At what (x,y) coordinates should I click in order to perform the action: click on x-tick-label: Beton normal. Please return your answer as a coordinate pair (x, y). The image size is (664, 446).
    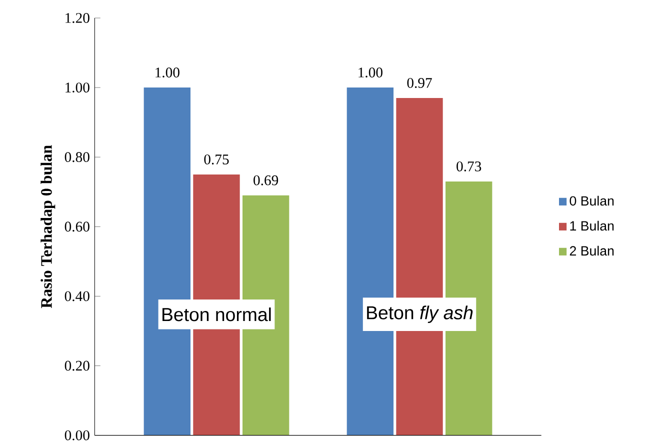
    Looking at the image, I should click on (216, 314).